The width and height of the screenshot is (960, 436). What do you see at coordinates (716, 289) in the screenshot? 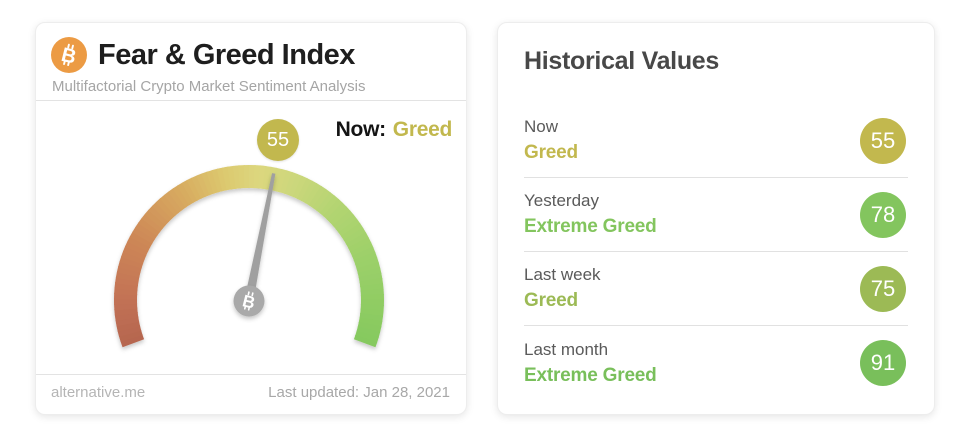
I see `history-row-last-week: Last week Greed 75` at bounding box center [716, 289].